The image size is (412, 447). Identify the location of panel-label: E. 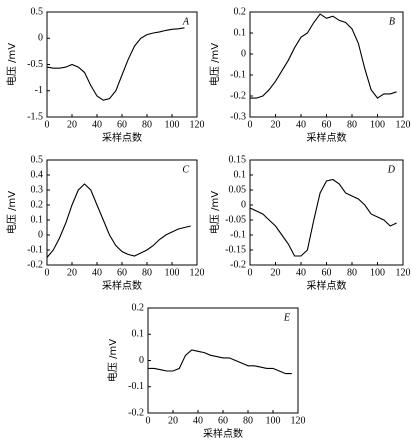
(286, 317).